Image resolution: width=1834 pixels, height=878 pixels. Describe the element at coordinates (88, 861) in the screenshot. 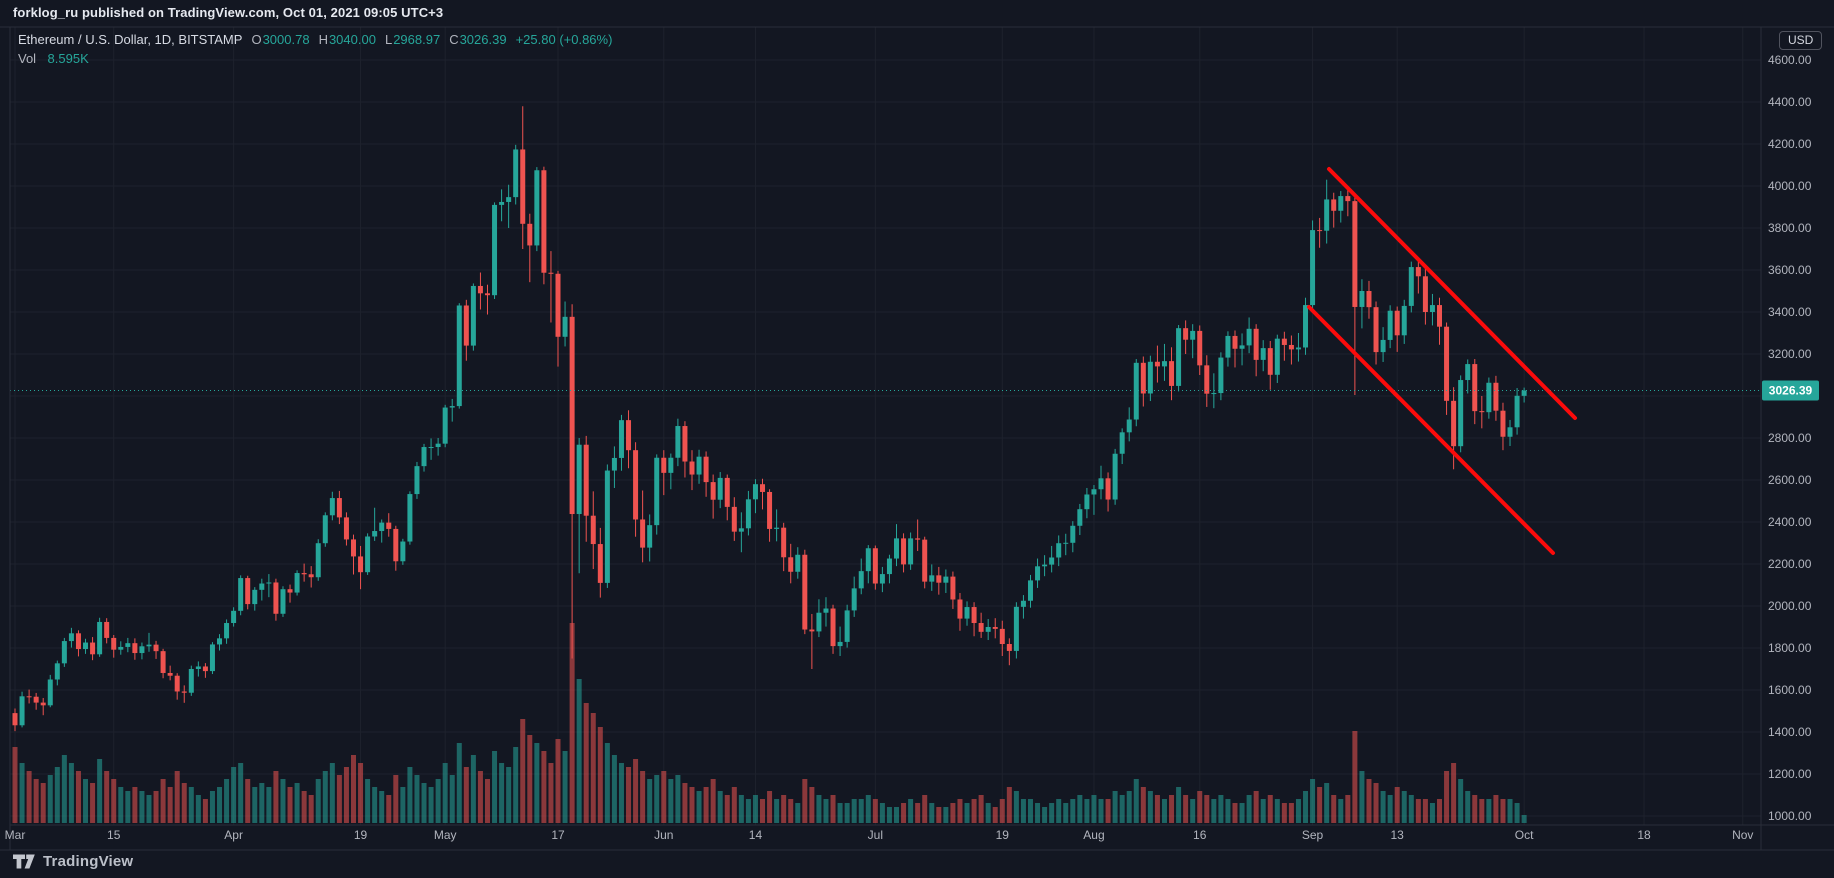

I see `tradingview-logo-text: TradingView` at that location.